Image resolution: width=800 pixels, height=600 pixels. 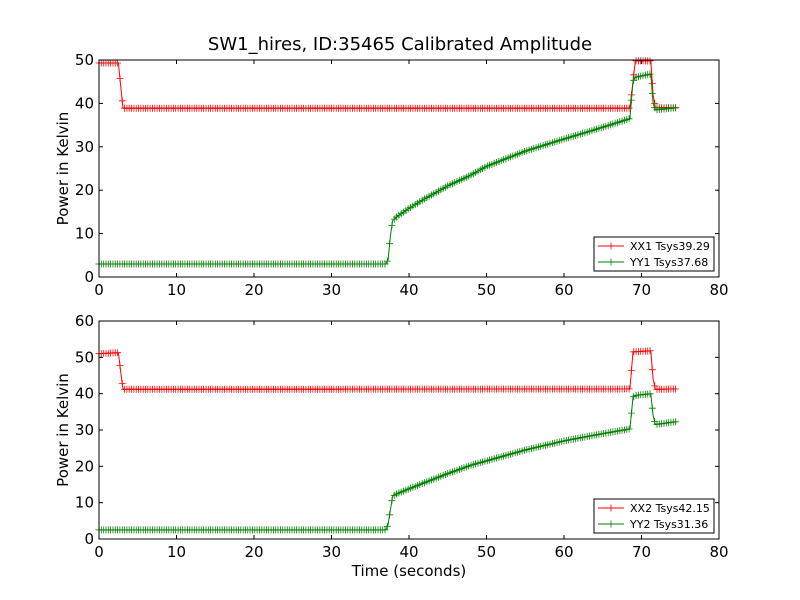 What do you see at coordinates (670, 246) in the screenshot?
I see `legend-entry: XX1 Tsys39.29` at bounding box center [670, 246].